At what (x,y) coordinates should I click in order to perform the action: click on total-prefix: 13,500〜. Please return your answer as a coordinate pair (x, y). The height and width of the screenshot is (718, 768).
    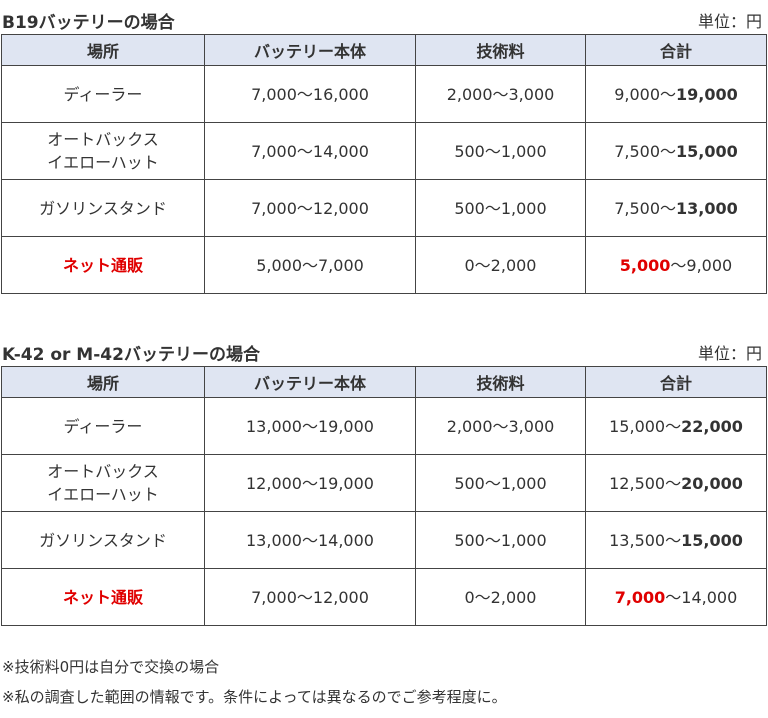
    Looking at the image, I should click on (645, 540).